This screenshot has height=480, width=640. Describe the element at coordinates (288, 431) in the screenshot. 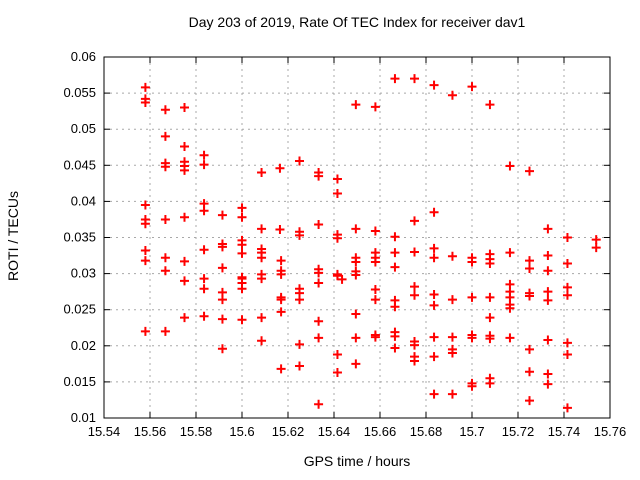

I see `x-tick-label: 15.62` at that location.